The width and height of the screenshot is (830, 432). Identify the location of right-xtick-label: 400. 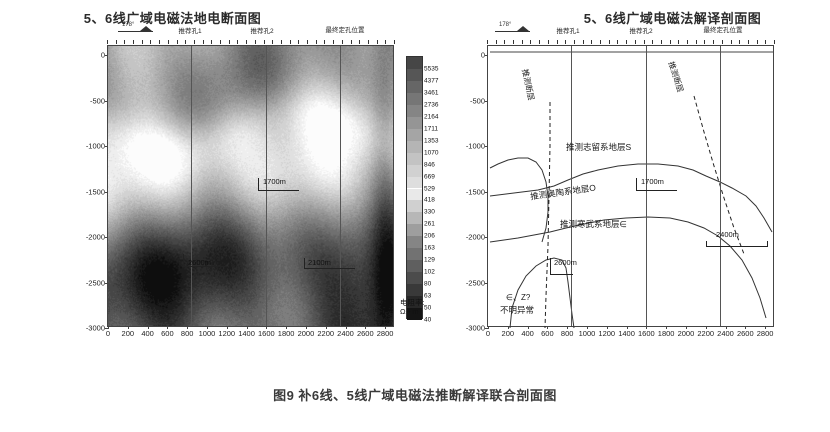
(527, 333).